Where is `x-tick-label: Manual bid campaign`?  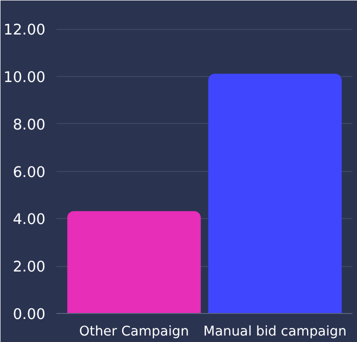
x-tick-label: Manual bid campaign is located at coordinates (275, 332).